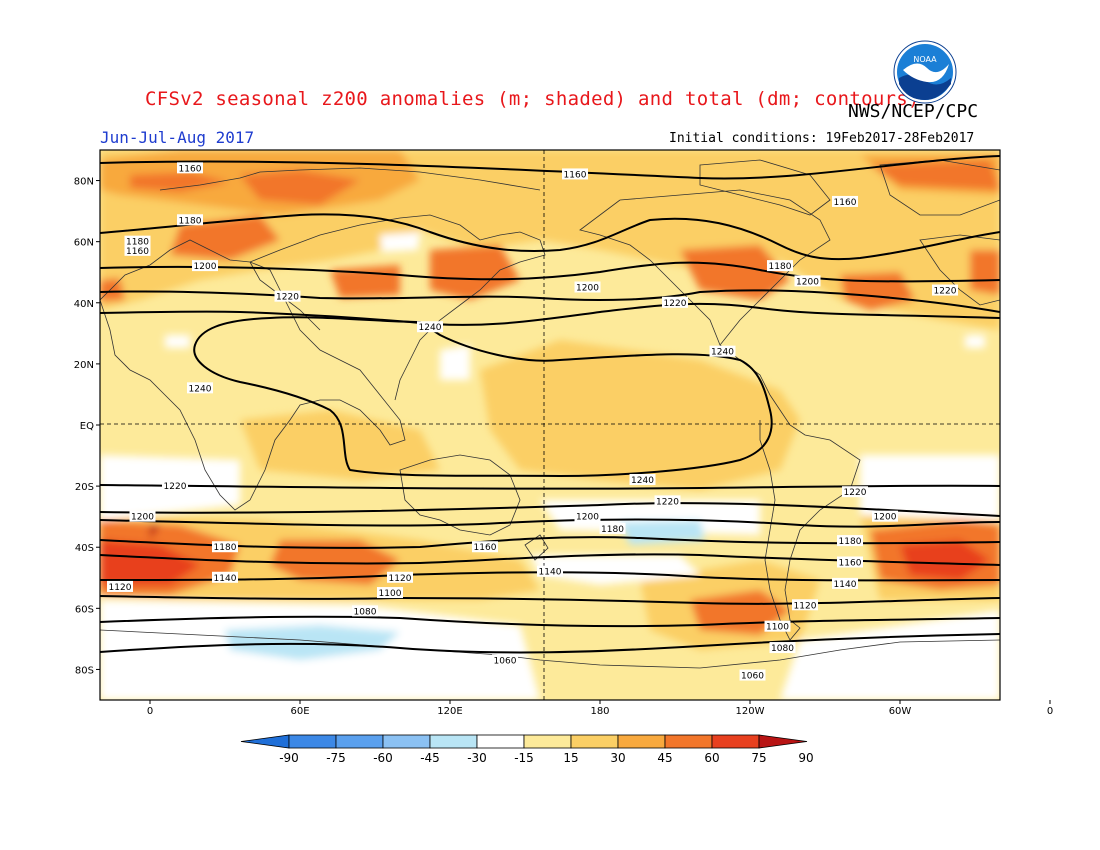 This screenshot has height=850, width=1100. Describe the element at coordinates (84, 182) in the screenshot. I see `latitude-label: 80N` at that location.